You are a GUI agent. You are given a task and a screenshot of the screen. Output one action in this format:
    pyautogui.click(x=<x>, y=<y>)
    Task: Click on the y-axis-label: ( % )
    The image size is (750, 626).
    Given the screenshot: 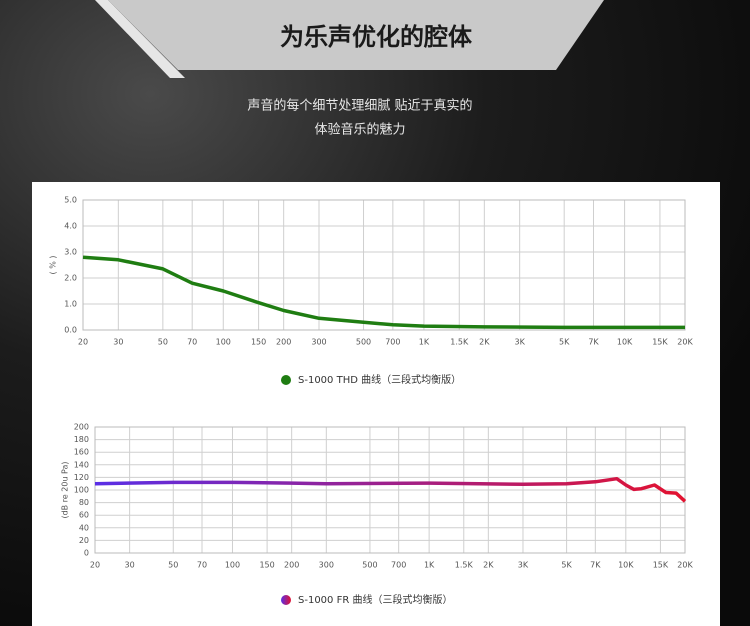 What is the action you would take?
    pyautogui.click(x=53, y=265)
    